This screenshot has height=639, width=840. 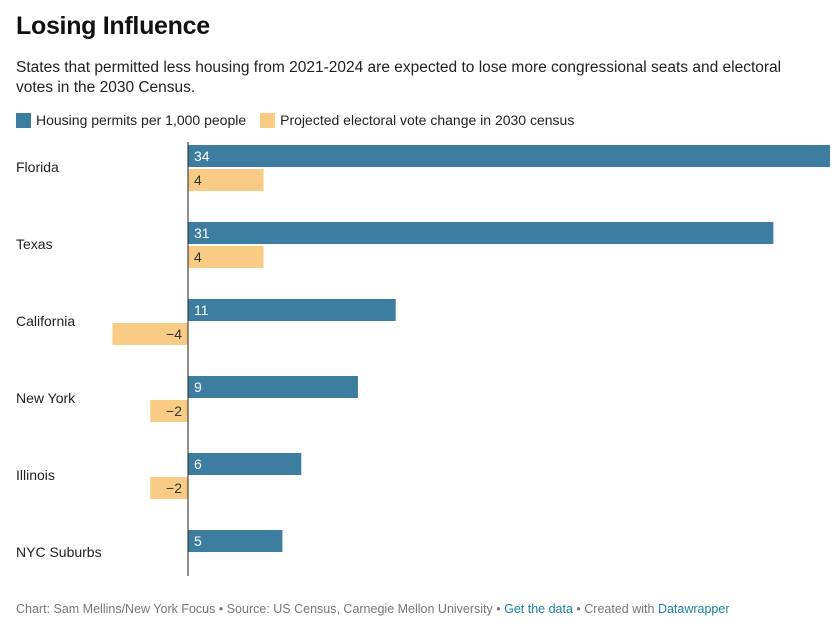 I want to click on votes-bar-new-york, so click(x=169, y=411).